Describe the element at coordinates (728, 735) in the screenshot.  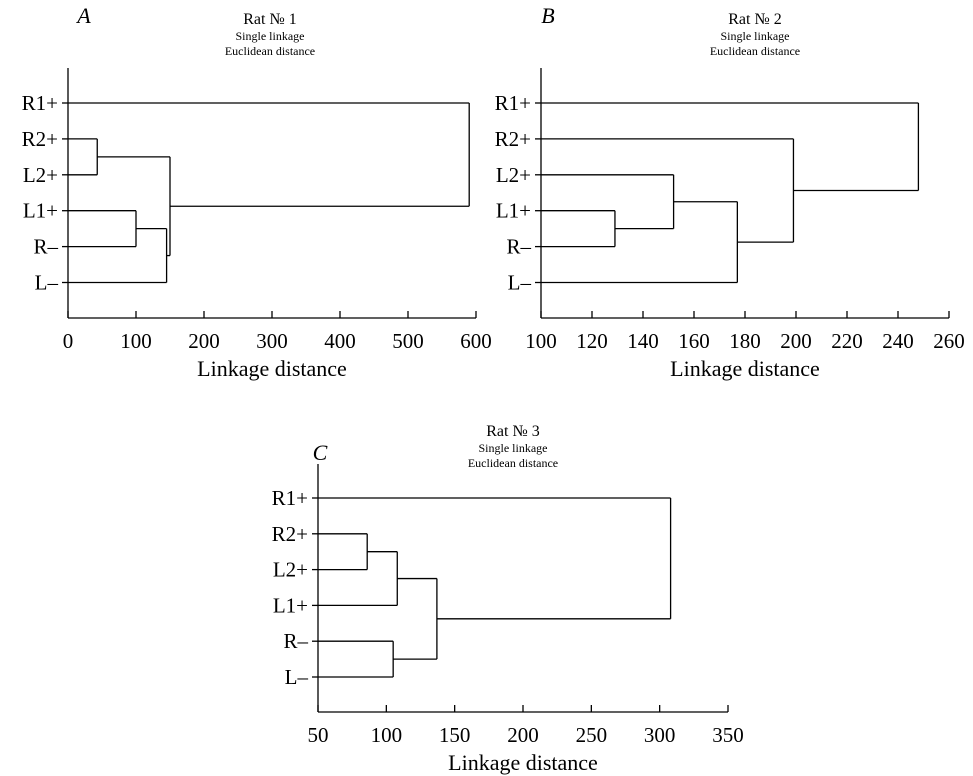
I see `x-tick-label: 350` at that location.